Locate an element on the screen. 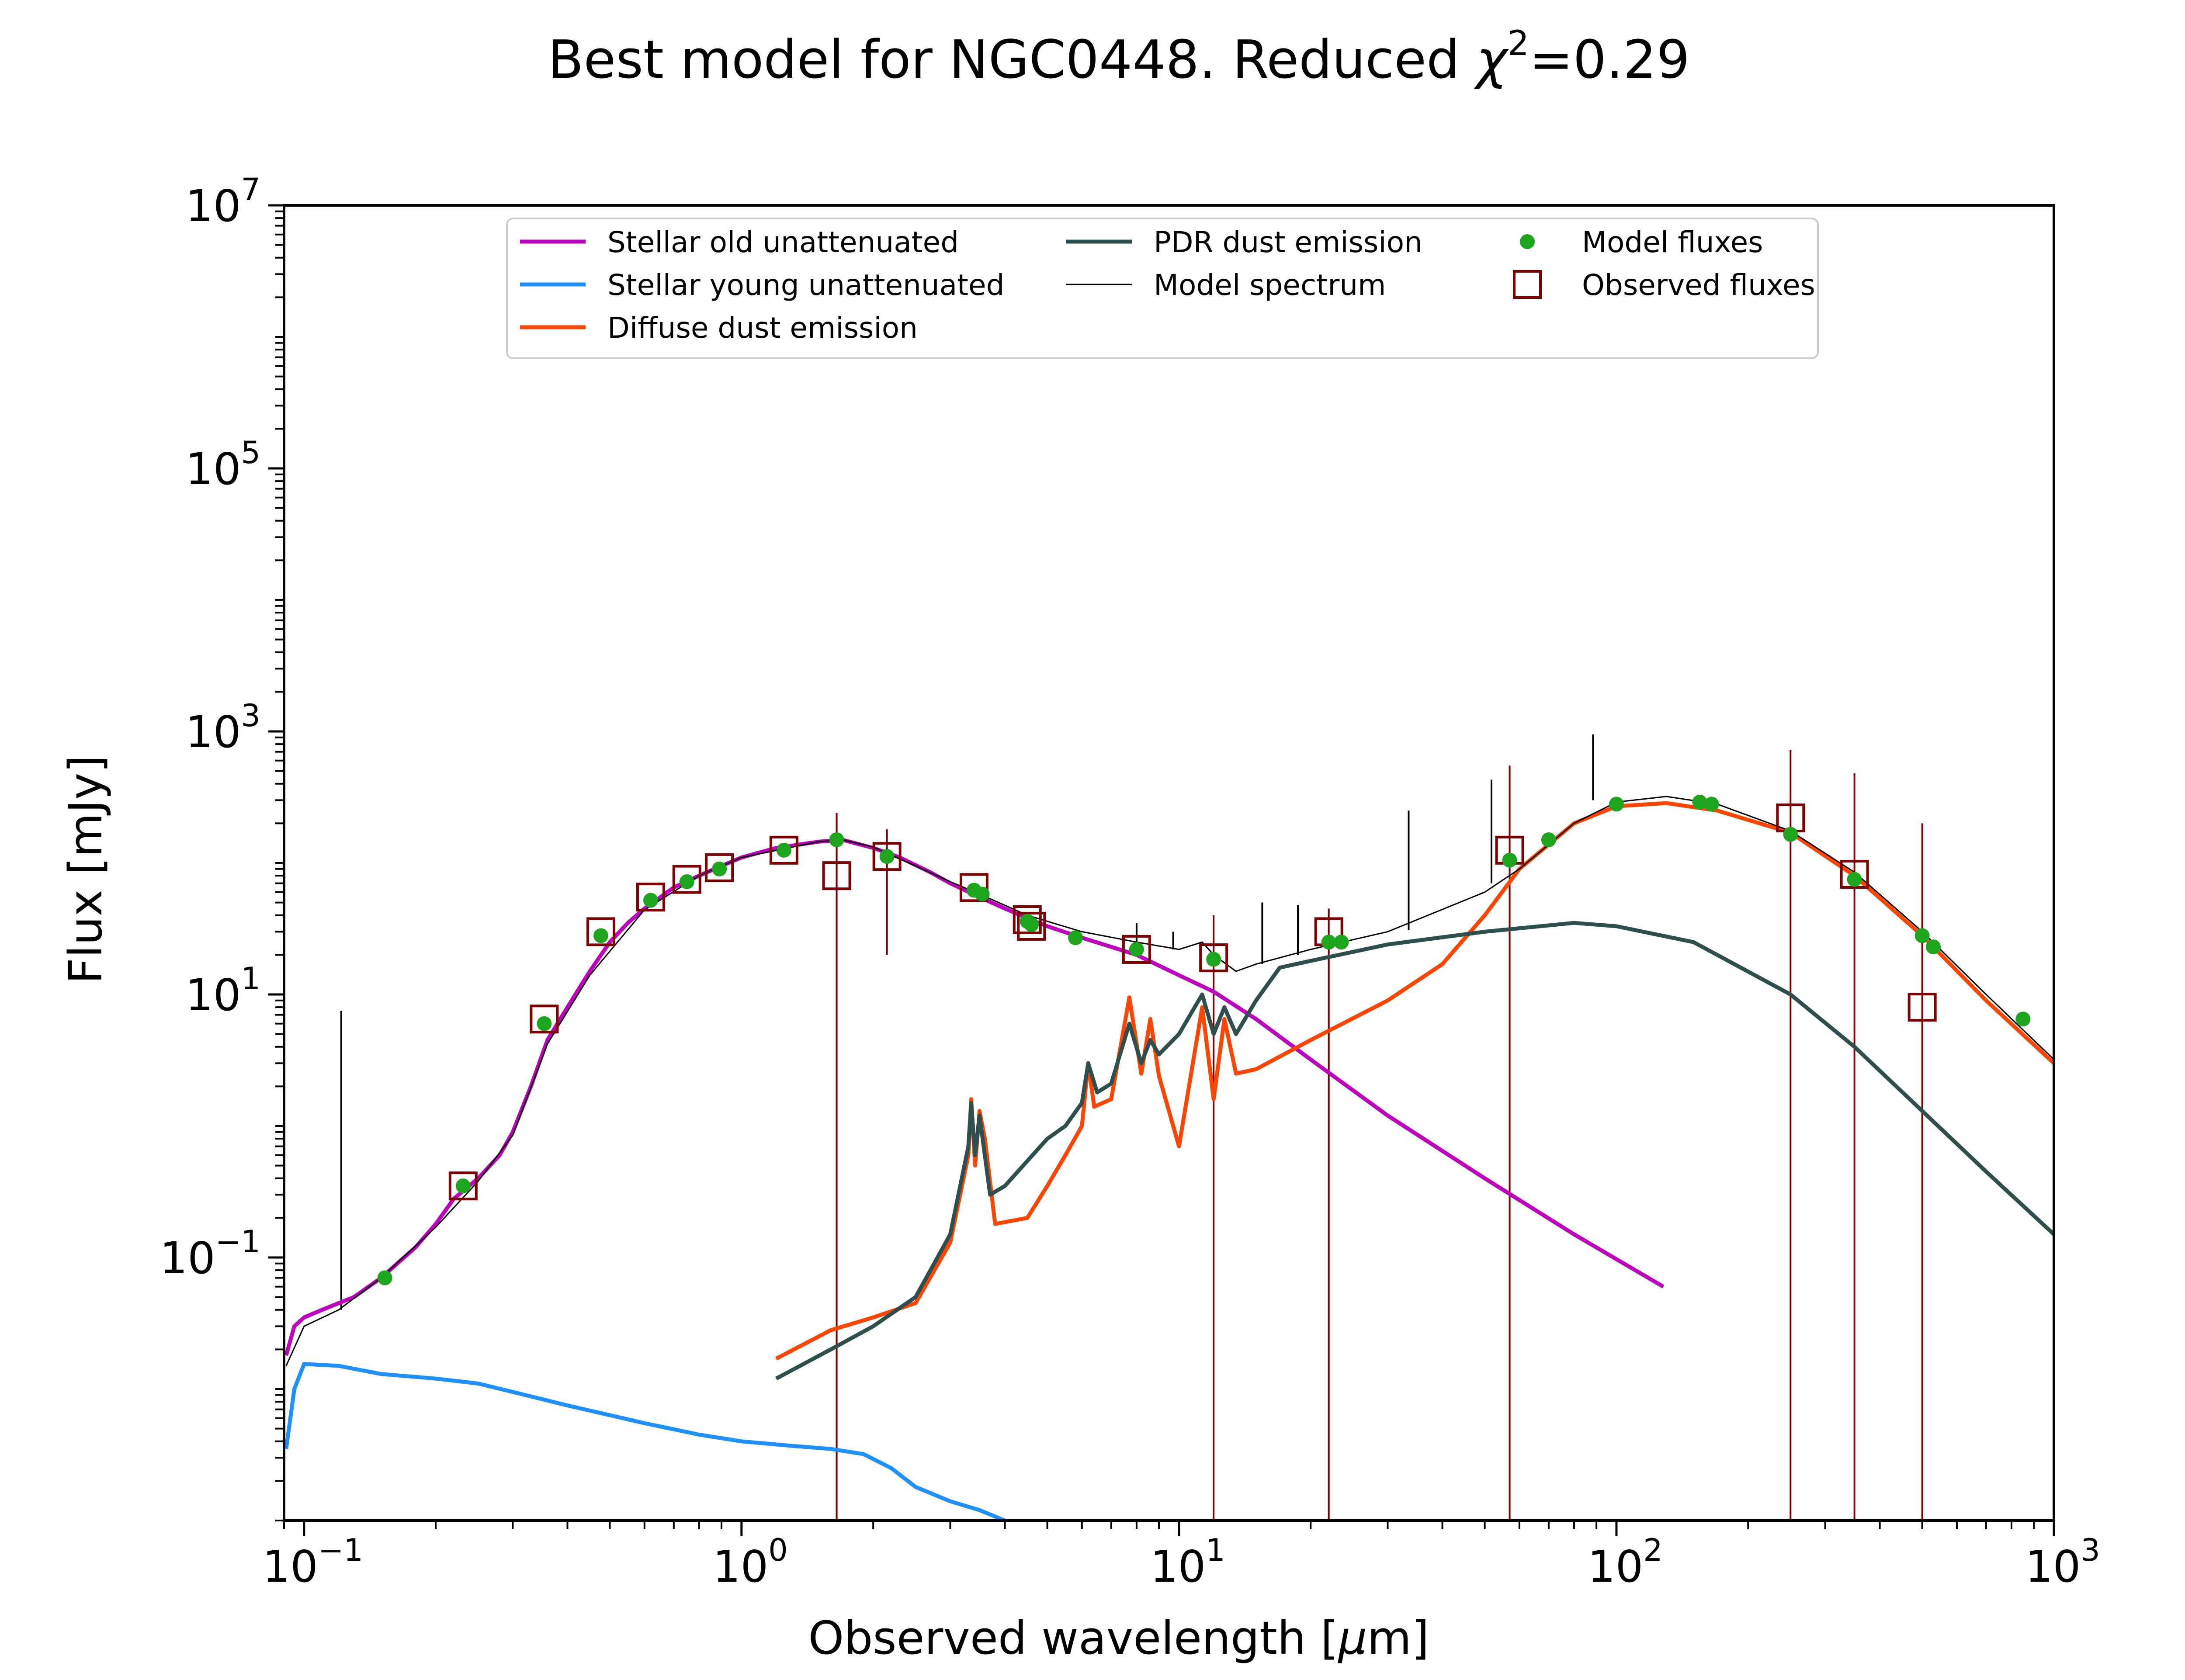  x-tick-label: 10⁰ is located at coordinates (751, 1562).